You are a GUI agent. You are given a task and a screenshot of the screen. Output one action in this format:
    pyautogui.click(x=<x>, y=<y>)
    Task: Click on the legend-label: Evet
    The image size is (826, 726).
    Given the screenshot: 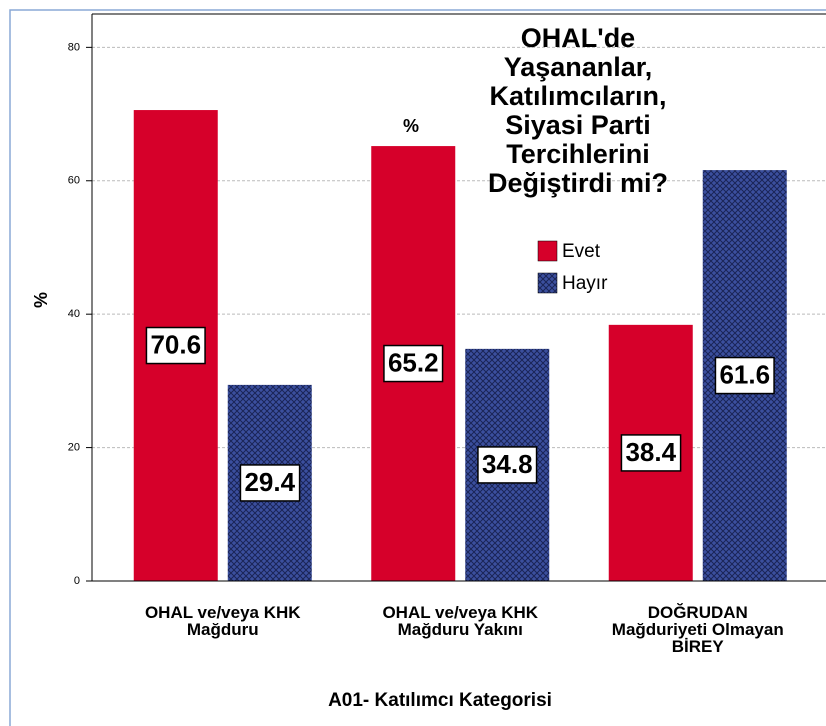 What is the action you would take?
    pyautogui.click(x=581, y=251)
    